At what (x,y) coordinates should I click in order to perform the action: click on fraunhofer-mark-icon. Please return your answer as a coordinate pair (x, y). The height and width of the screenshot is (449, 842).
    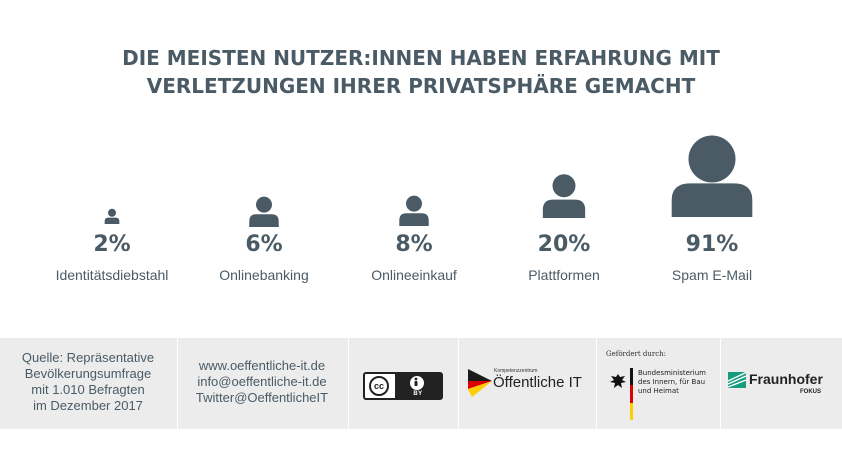
    Looking at the image, I should click on (737, 380).